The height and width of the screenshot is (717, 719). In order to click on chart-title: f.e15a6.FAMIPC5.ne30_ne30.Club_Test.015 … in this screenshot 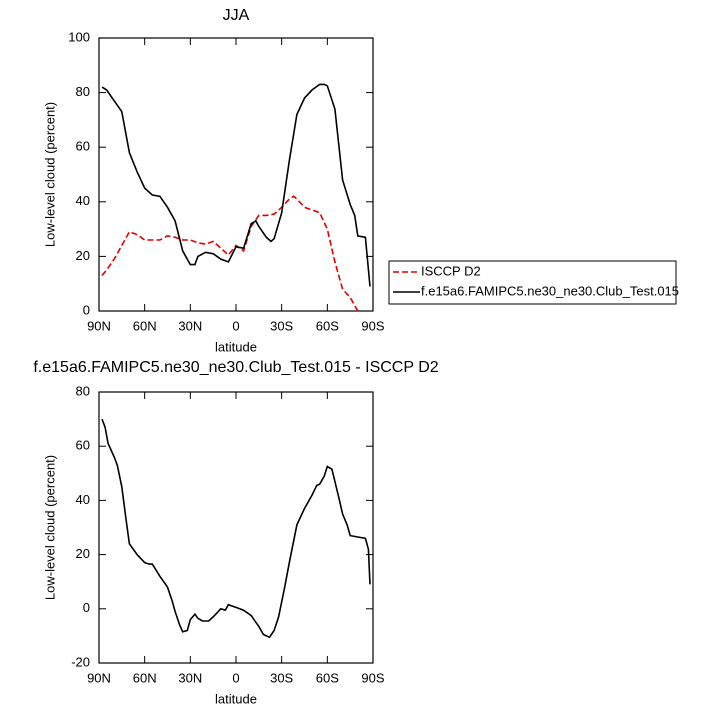, I will do `click(235, 367)`.